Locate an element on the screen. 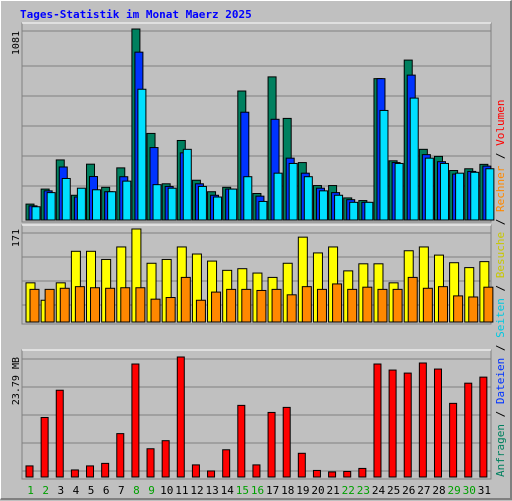  x-tick-label: 9 is located at coordinates (151, 490).